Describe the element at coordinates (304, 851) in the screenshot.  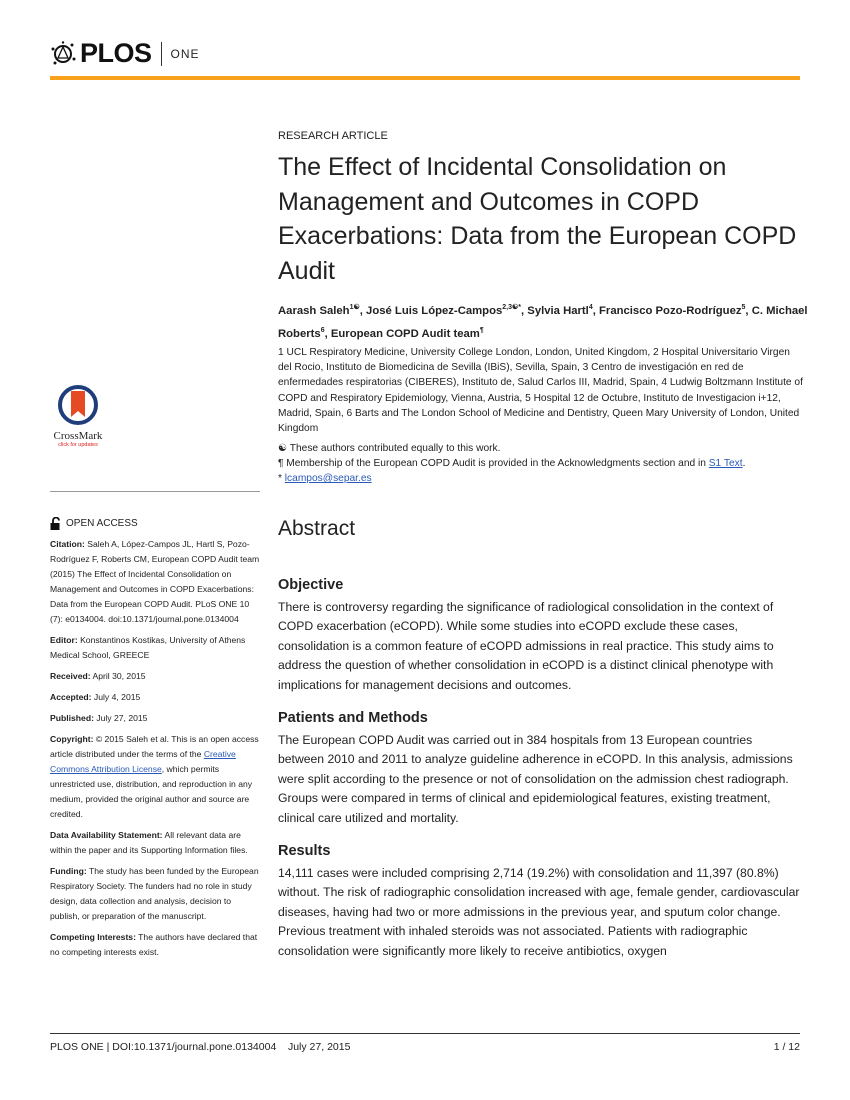
I see `section-heading: Results` at that location.